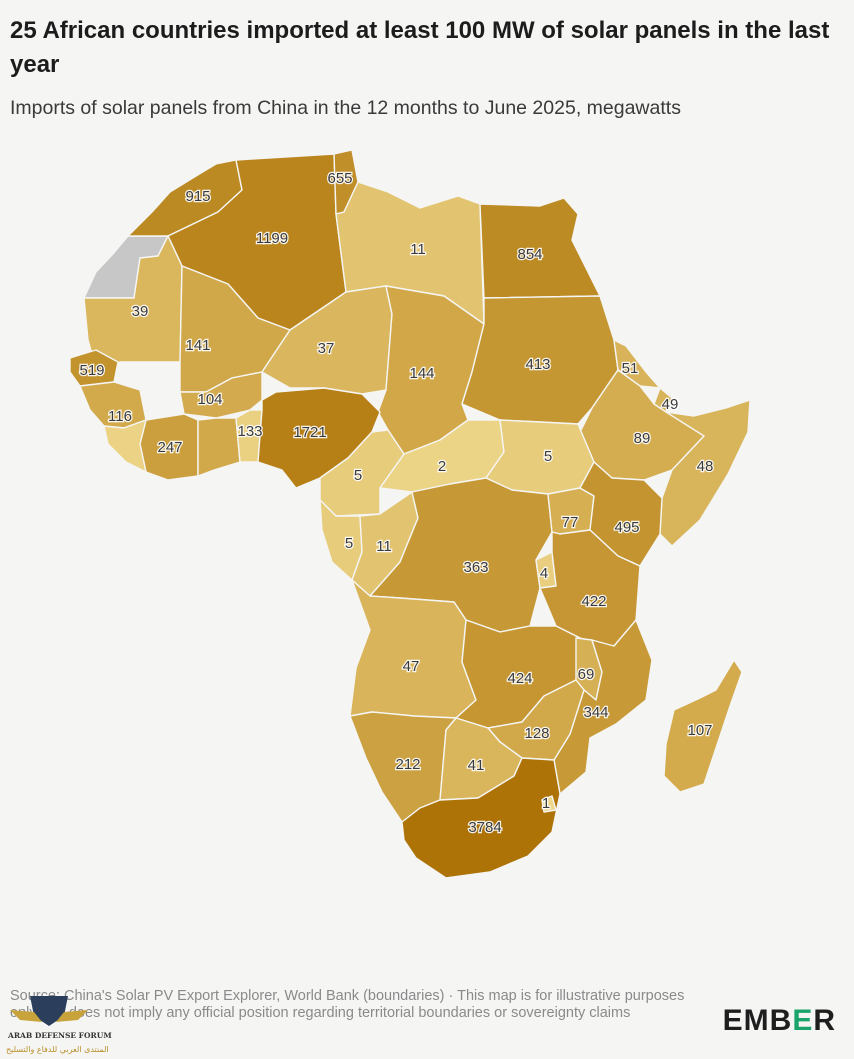 The height and width of the screenshot is (1059, 854). What do you see at coordinates (60, 1035) in the screenshot?
I see `watermark-text: ARAB DEFENSE FORUM` at bounding box center [60, 1035].